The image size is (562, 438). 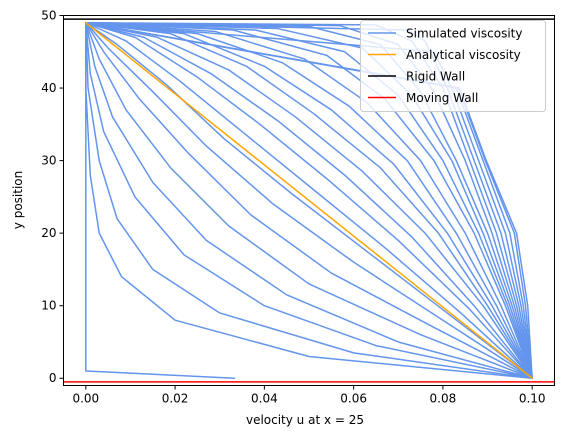 What do you see at coordinates (532, 399) in the screenshot?
I see `x-tick-label: 0.10` at bounding box center [532, 399].